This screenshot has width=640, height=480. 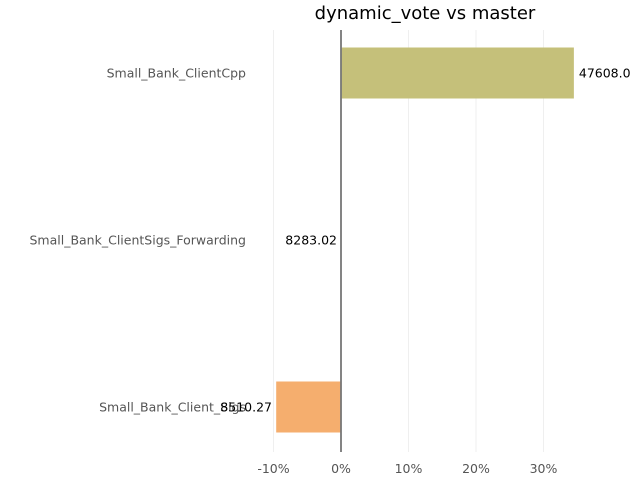 What do you see at coordinates (544, 468) in the screenshot?
I see `x-tick-label: 30%` at bounding box center [544, 468].